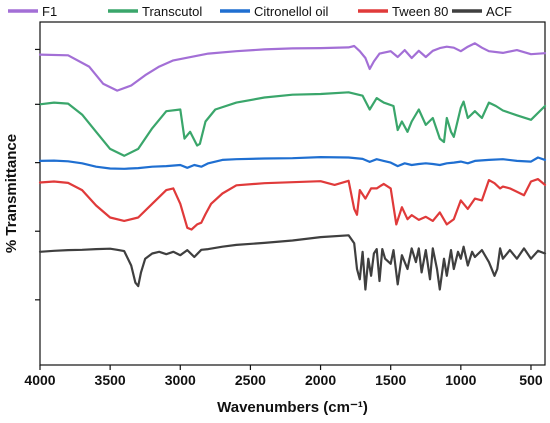  I want to click on legend: F1 Transcutol Citronellol oil Tween 80 ACF, so click(260, 11).